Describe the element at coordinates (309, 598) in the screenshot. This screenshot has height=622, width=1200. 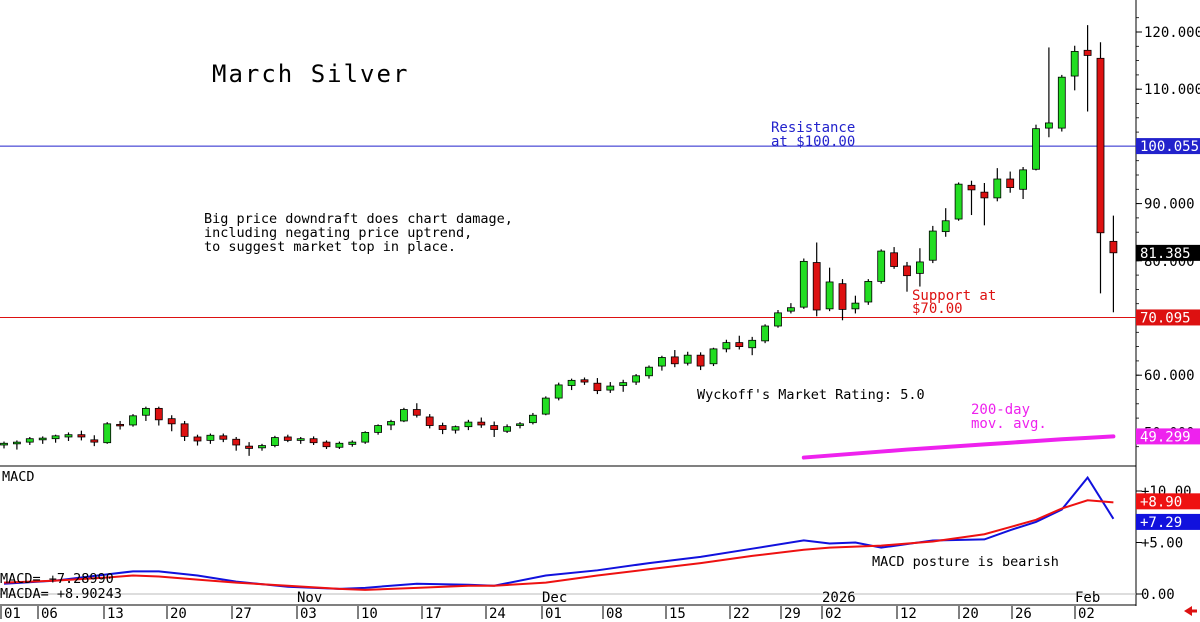
I see `x-tick-label: Nov` at that location.